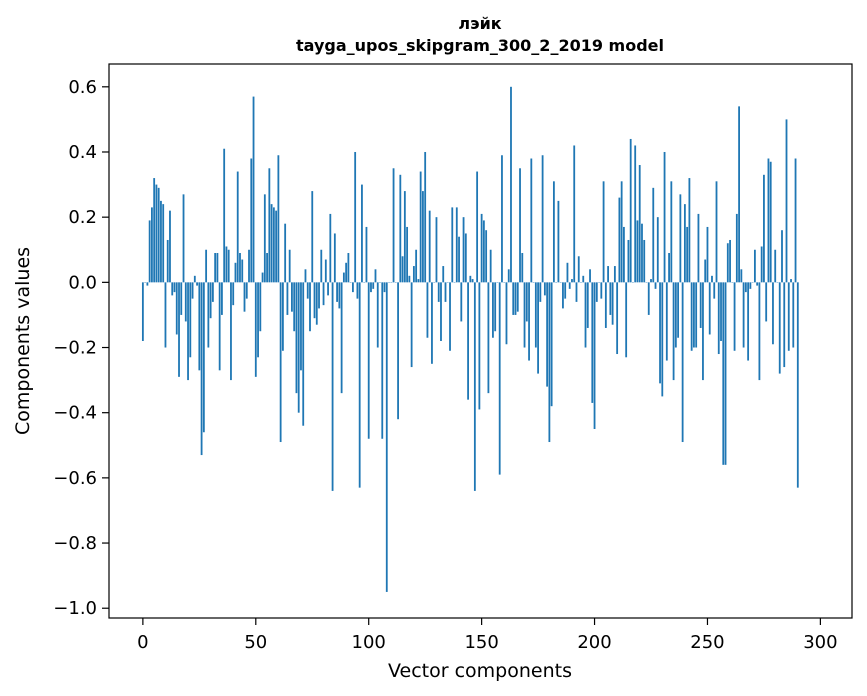  What do you see at coordinates (75, 348) in the screenshot?
I see `y-tick-label: −0.2` at bounding box center [75, 348].